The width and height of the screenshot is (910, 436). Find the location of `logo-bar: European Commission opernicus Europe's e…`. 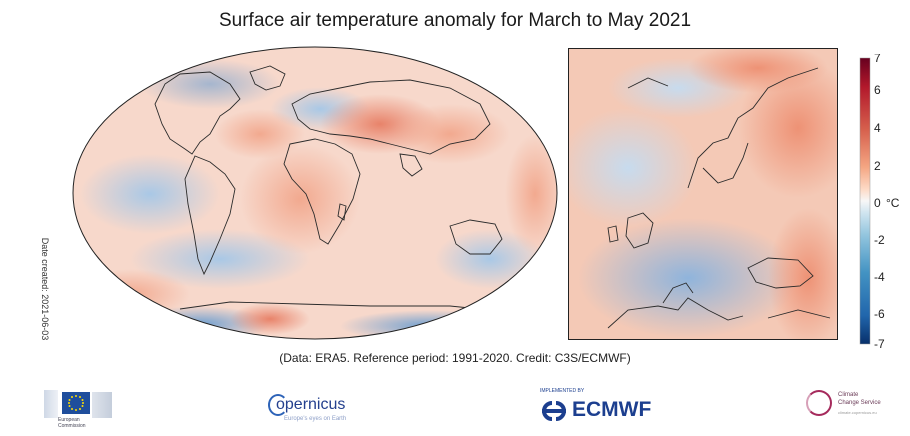

logo-bar: European Commission opernicus Europe's e… is located at coordinates (455, 407).